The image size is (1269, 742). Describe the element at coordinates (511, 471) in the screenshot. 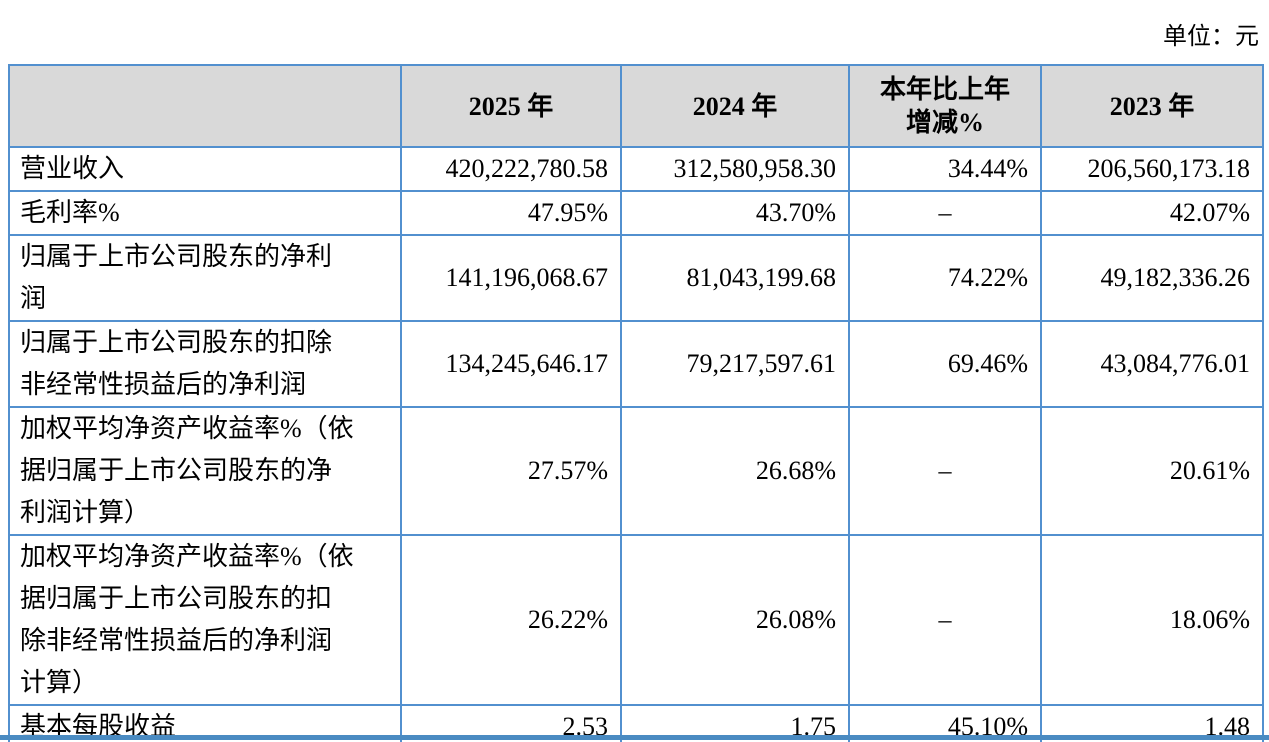

I see `value-2025: 27.57%` at that location.